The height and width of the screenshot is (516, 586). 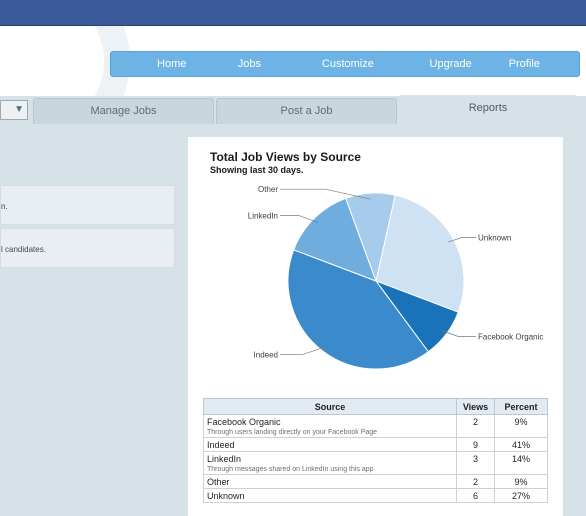 What do you see at coordinates (330, 444) in the screenshot?
I see `source-cell: Indeed` at bounding box center [330, 444].